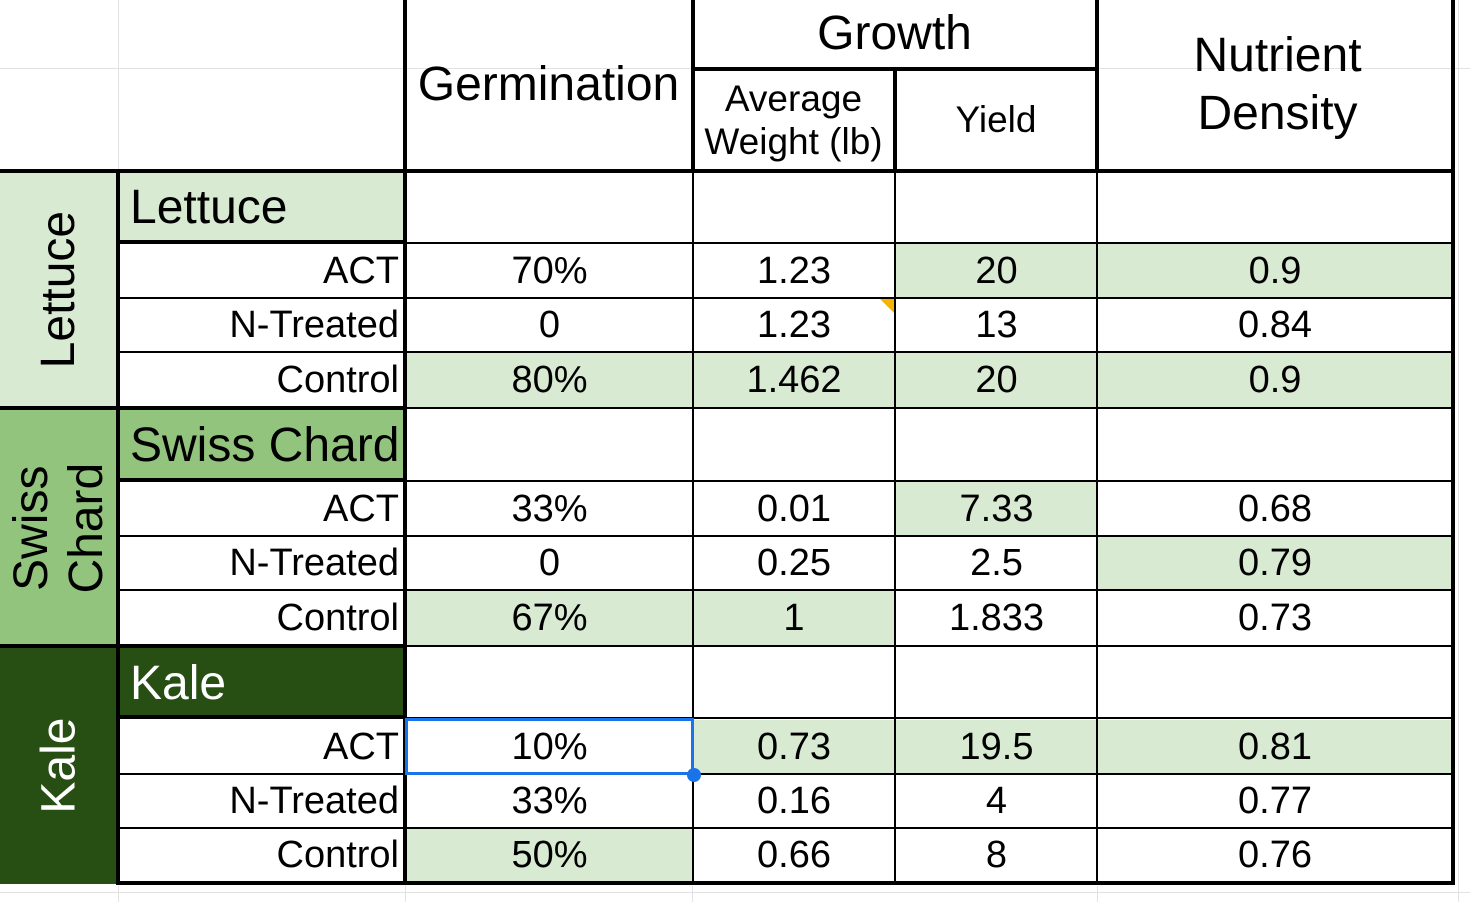  Describe the element at coordinates (794, 380) in the screenshot. I see `weight-cell: 1.462` at that location.